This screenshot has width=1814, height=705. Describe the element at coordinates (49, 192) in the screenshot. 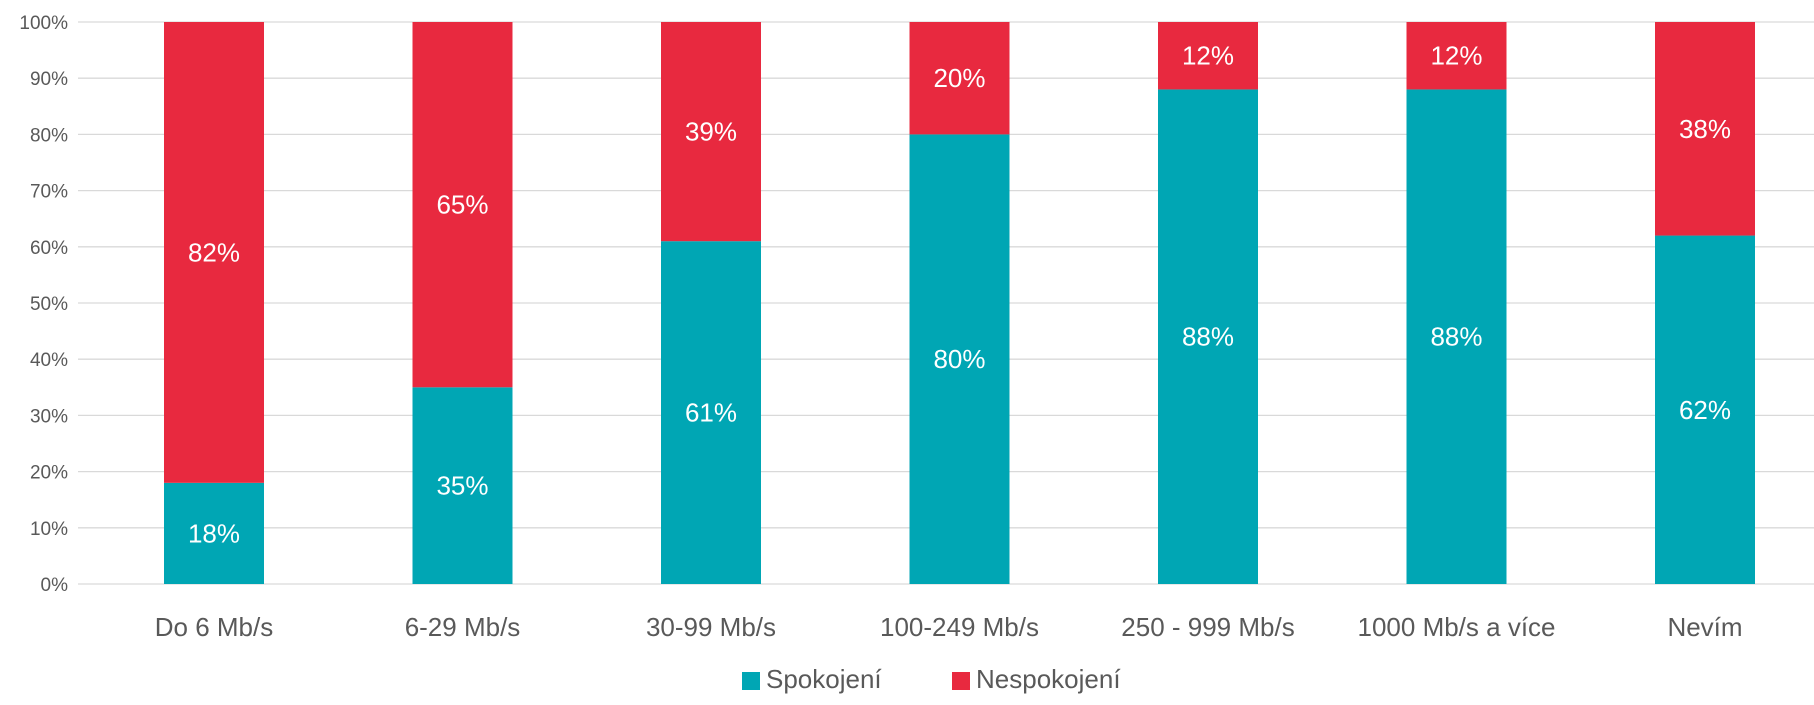

I see `y-tick-label: 70%` at that location.